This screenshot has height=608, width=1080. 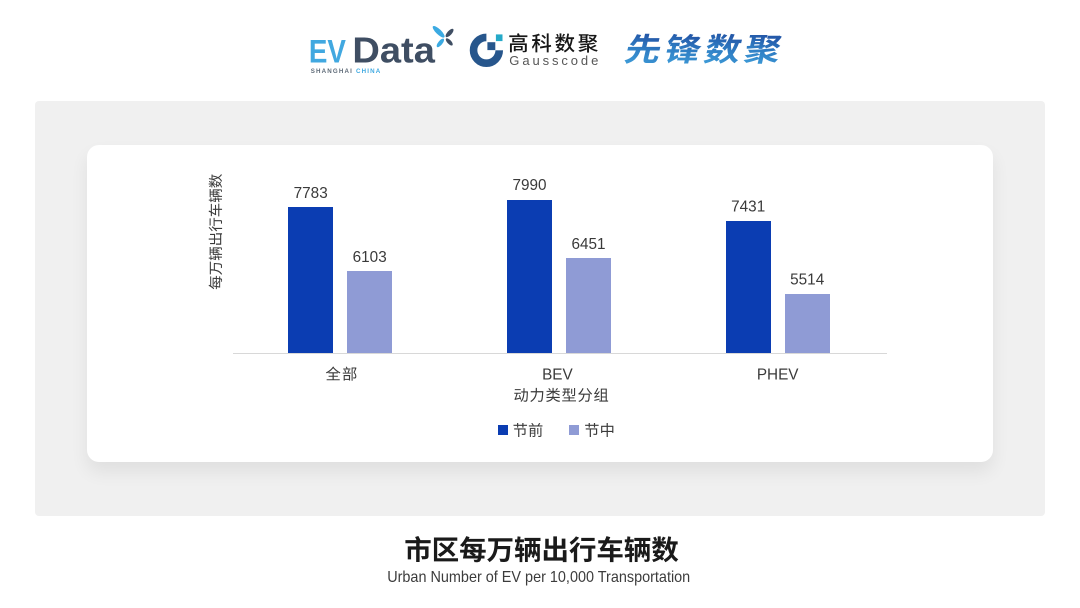 What do you see at coordinates (311, 193) in the screenshot?
I see `svg-text: 7783` at bounding box center [311, 193].